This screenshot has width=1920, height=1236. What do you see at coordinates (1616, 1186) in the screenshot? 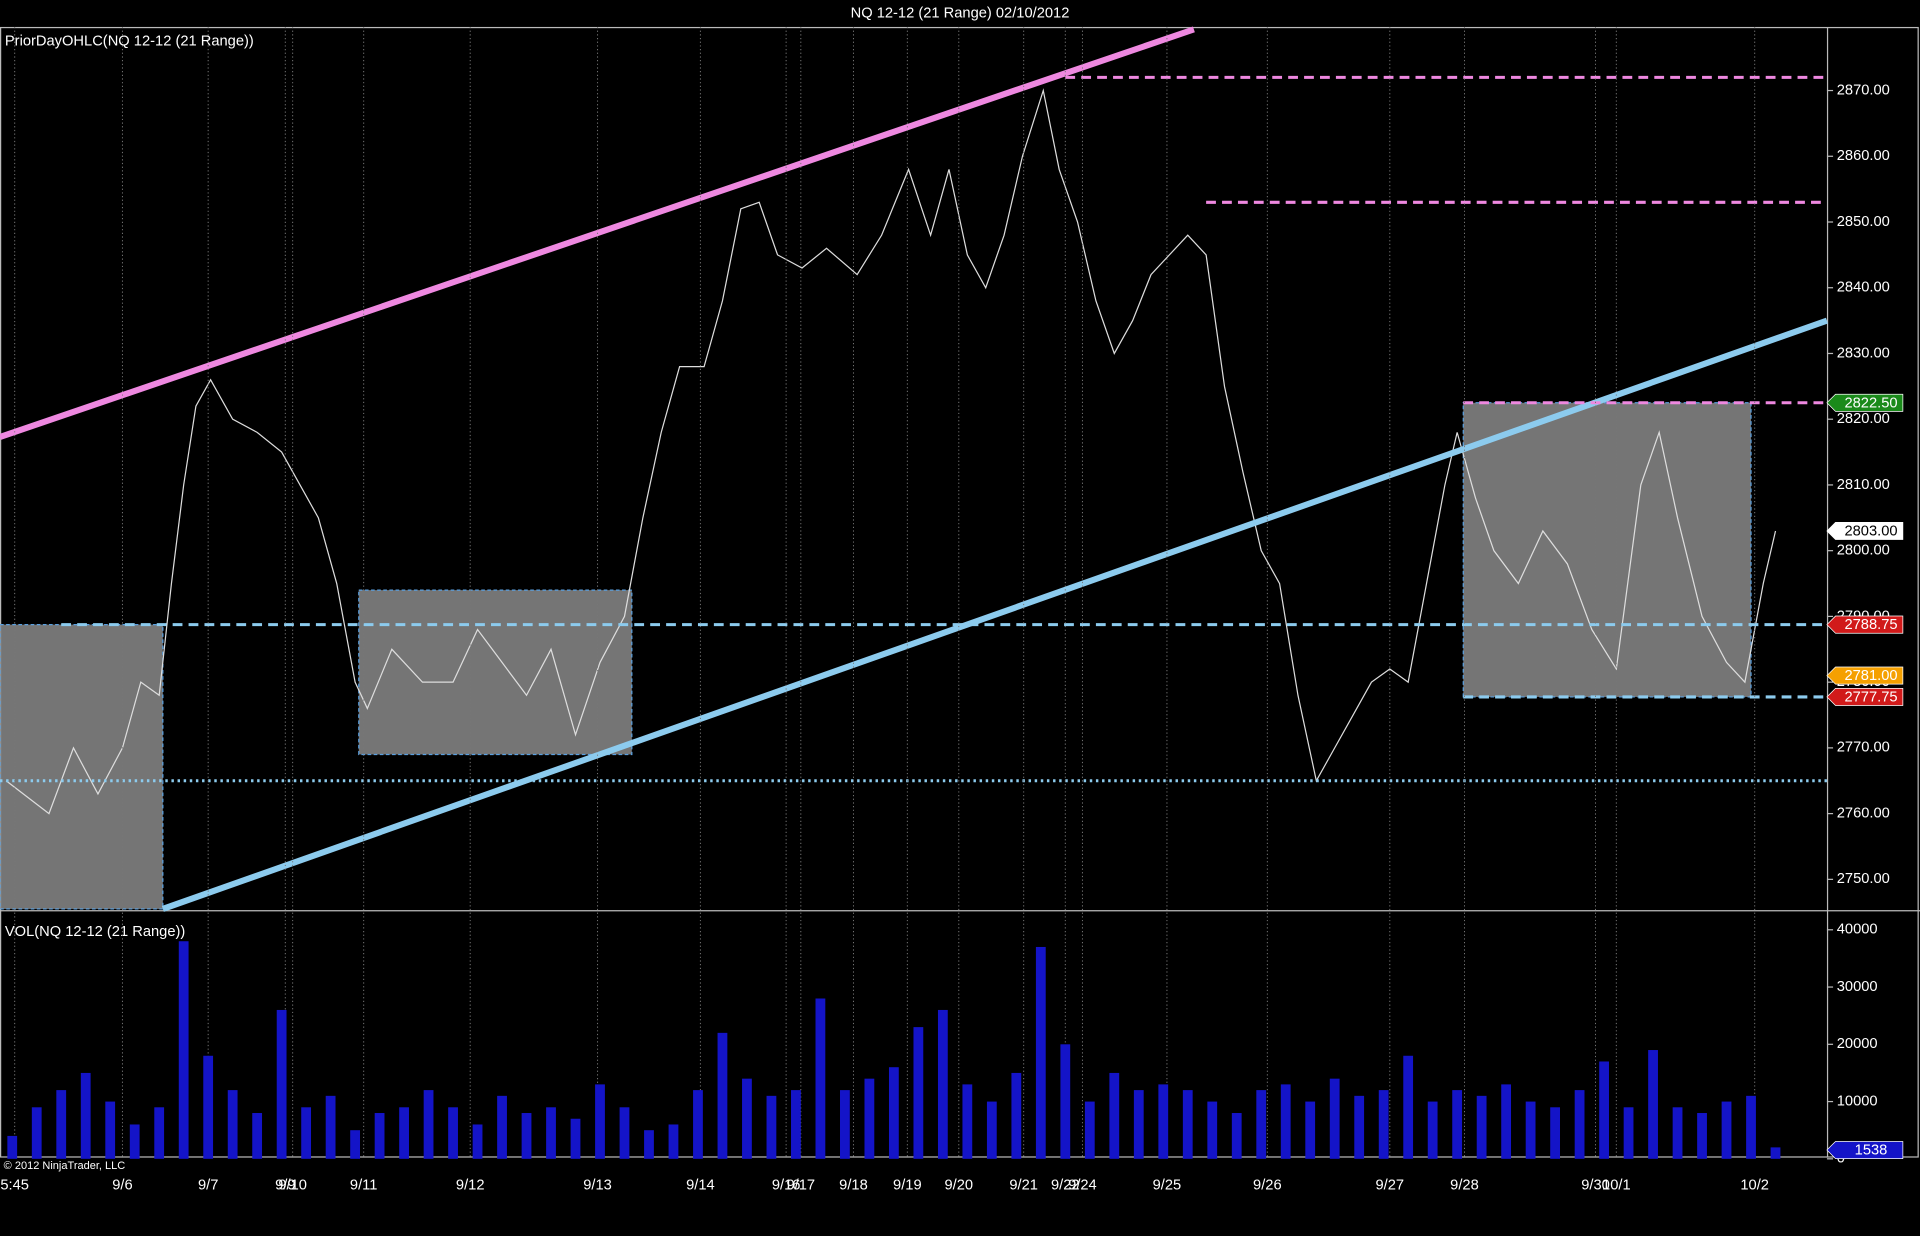
I see `x-tick-label: 10/1` at bounding box center [1616, 1186].